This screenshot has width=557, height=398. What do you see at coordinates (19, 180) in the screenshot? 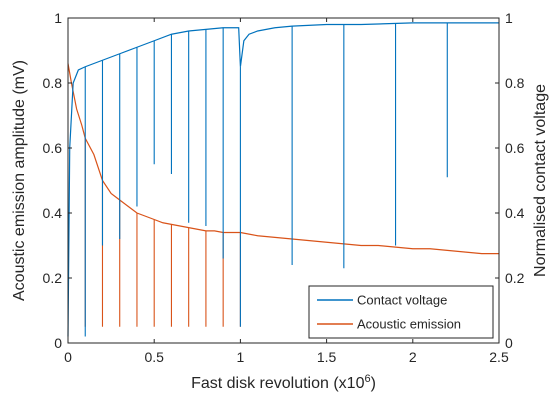
I see `y-axis-left-title: Acoustic emission amplitude (mV)` at bounding box center [19, 180].